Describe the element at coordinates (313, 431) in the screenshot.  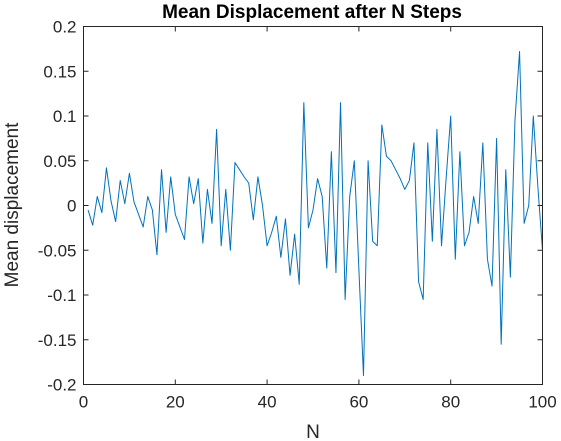
I see `x-axis-label: N` at that location.